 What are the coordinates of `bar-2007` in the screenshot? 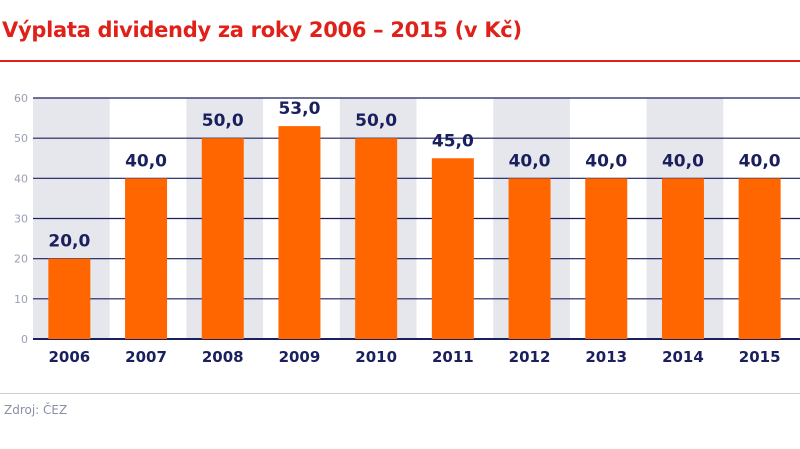 It's located at (146, 258).